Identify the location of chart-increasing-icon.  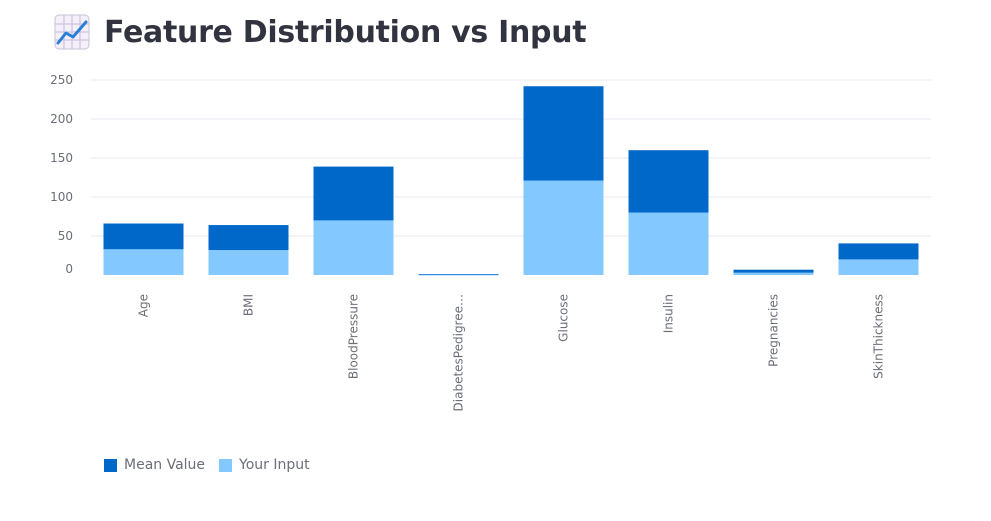
(72, 32).